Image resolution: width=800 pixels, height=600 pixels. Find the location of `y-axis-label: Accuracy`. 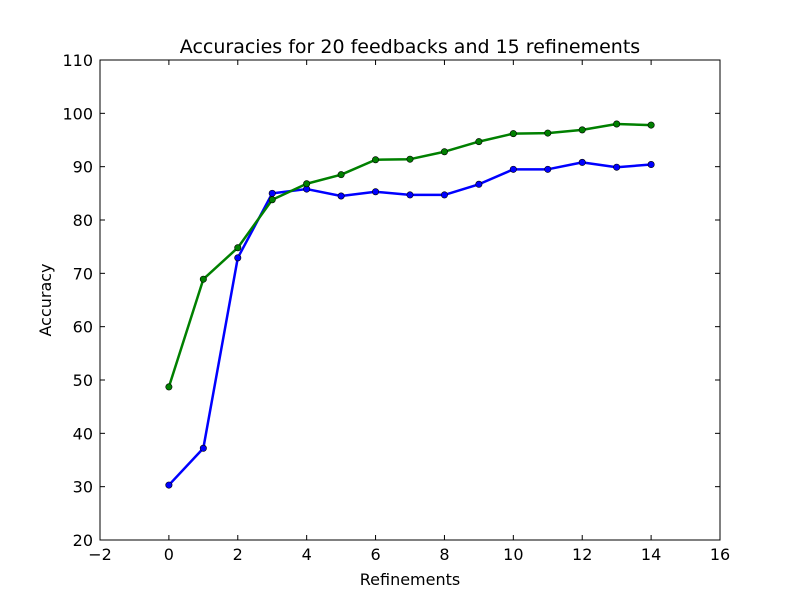

y-axis-label: Accuracy is located at coordinates (45, 299).